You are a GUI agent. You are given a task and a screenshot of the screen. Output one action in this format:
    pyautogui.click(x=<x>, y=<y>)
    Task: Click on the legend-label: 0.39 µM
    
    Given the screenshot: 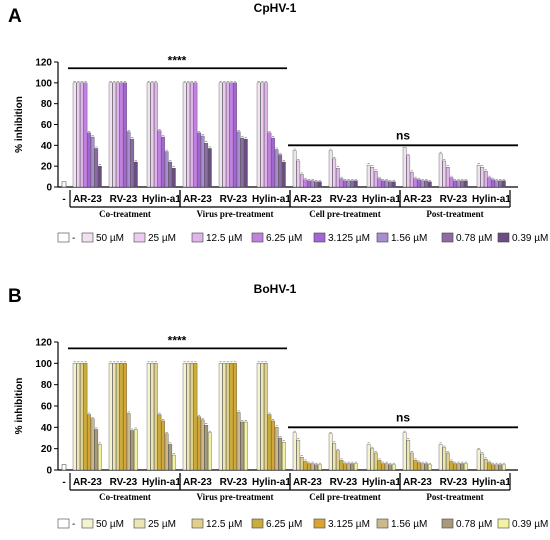 What is the action you would take?
    pyautogui.click(x=530, y=238)
    